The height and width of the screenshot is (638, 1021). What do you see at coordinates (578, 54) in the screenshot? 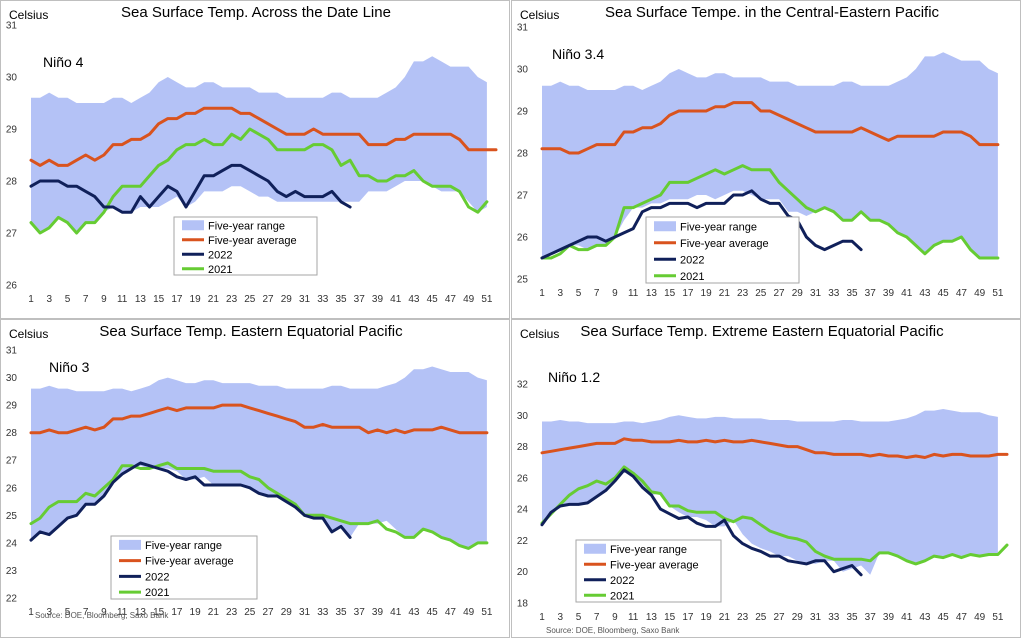
I see `region-label: Niño 3.4` at bounding box center [578, 54].